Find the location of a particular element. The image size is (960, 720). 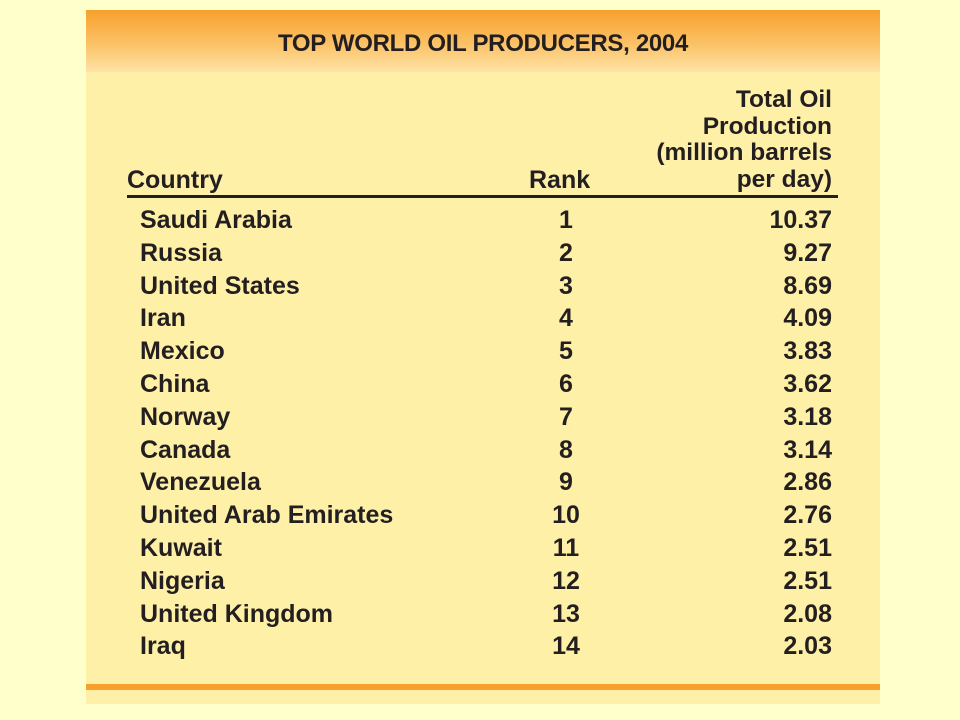

table-row: United Kingdom 13 2.08 is located at coordinates (483, 614).